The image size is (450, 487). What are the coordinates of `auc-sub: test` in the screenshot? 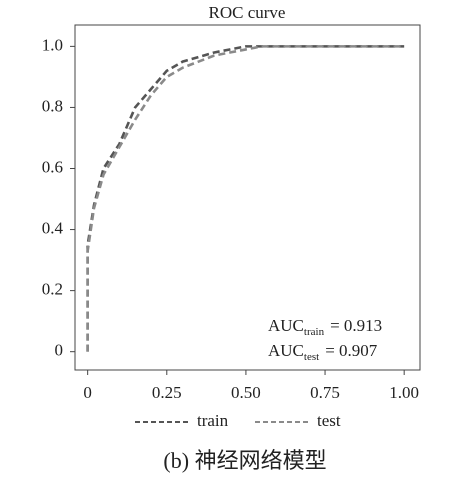 It's located at (311, 357).